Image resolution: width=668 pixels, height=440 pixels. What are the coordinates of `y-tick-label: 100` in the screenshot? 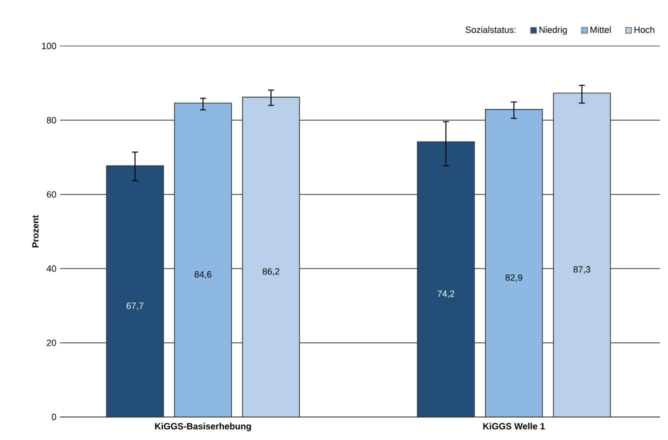 It's located at (49, 46).